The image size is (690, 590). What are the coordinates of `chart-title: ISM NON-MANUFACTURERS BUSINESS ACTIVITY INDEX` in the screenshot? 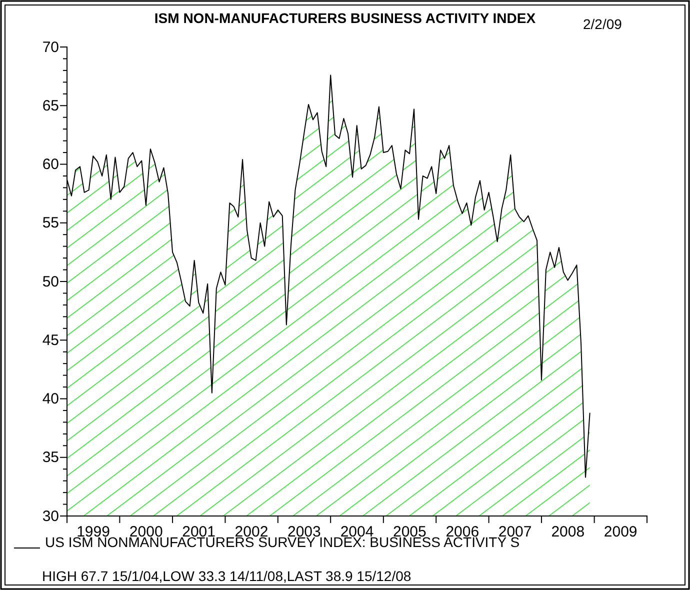 It's located at (345, 18).